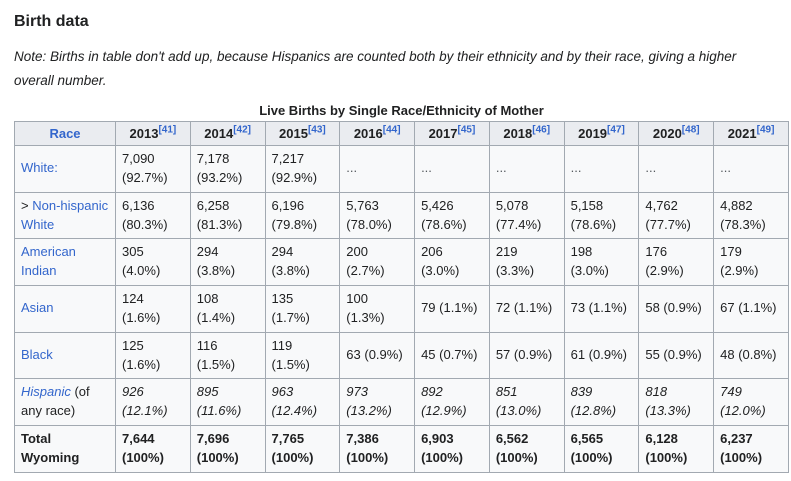 The width and height of the screenshot is (791, 481). Describe the element at coordinates (601, 215) in the screenshot. I see `cell-non-hispanic-white-2019: 5,158 (78.6%)` at that location.